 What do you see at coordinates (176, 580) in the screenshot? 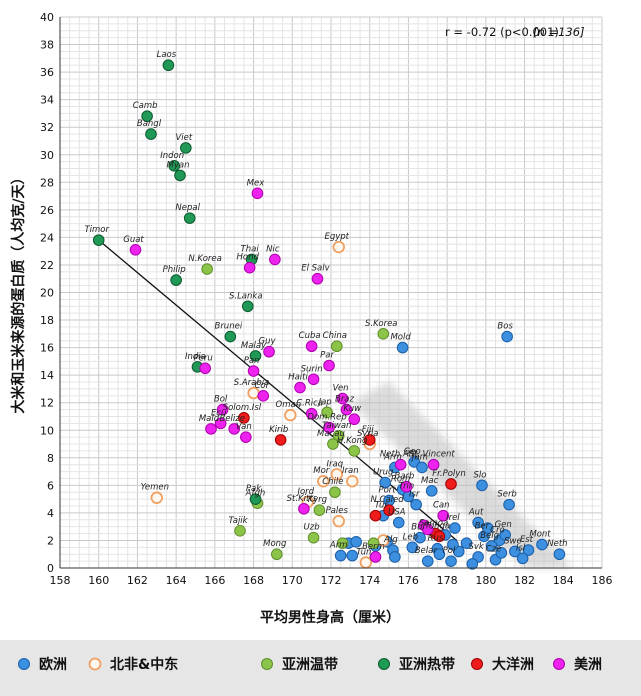
I see `x-tick-label: 164` at bounding box center [176, 580].